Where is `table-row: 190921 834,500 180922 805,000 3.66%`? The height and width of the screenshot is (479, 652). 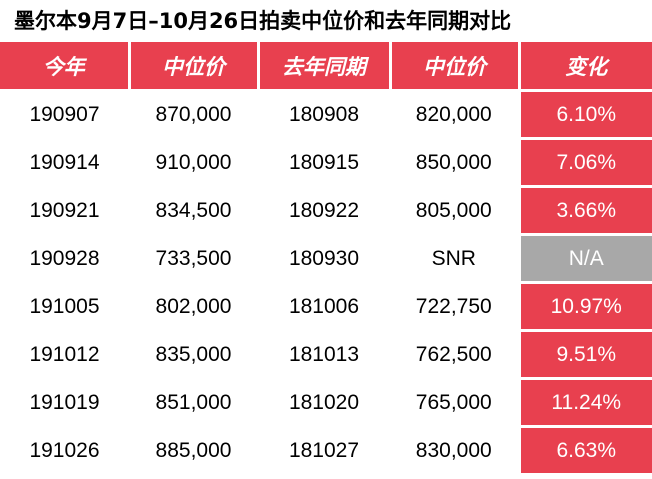
table-row: 190921 834,500 180922 805,000 3.66% is located at coordinates (326, 211).